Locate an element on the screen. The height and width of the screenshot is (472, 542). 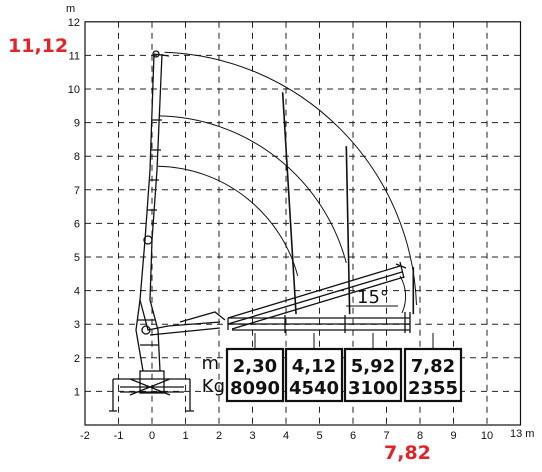
table-load-unit: Kg is located at coordinates (213, 386).